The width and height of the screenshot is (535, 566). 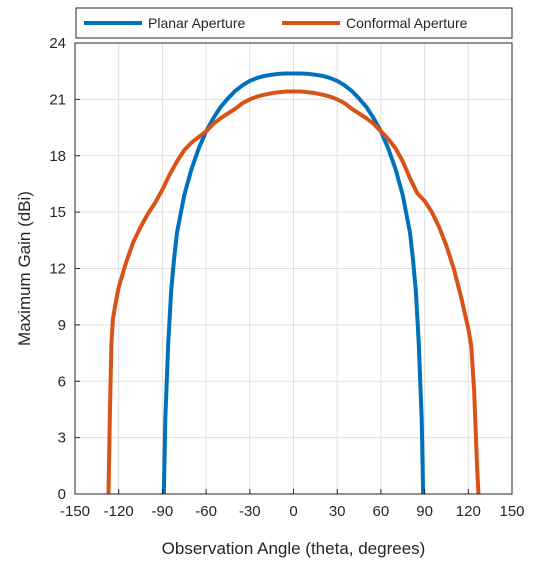 I want to click on y-tick-label: 21, so click(x=57, y=99).